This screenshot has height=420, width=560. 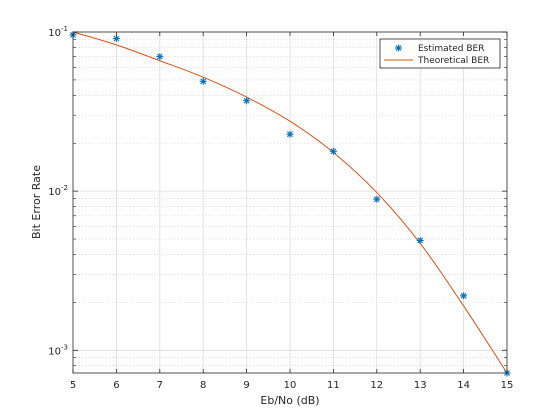 I want to click on x-tick-labels: 5 6 7 8 9 10 11 12 13 14 15, so click(x=292, y=385).